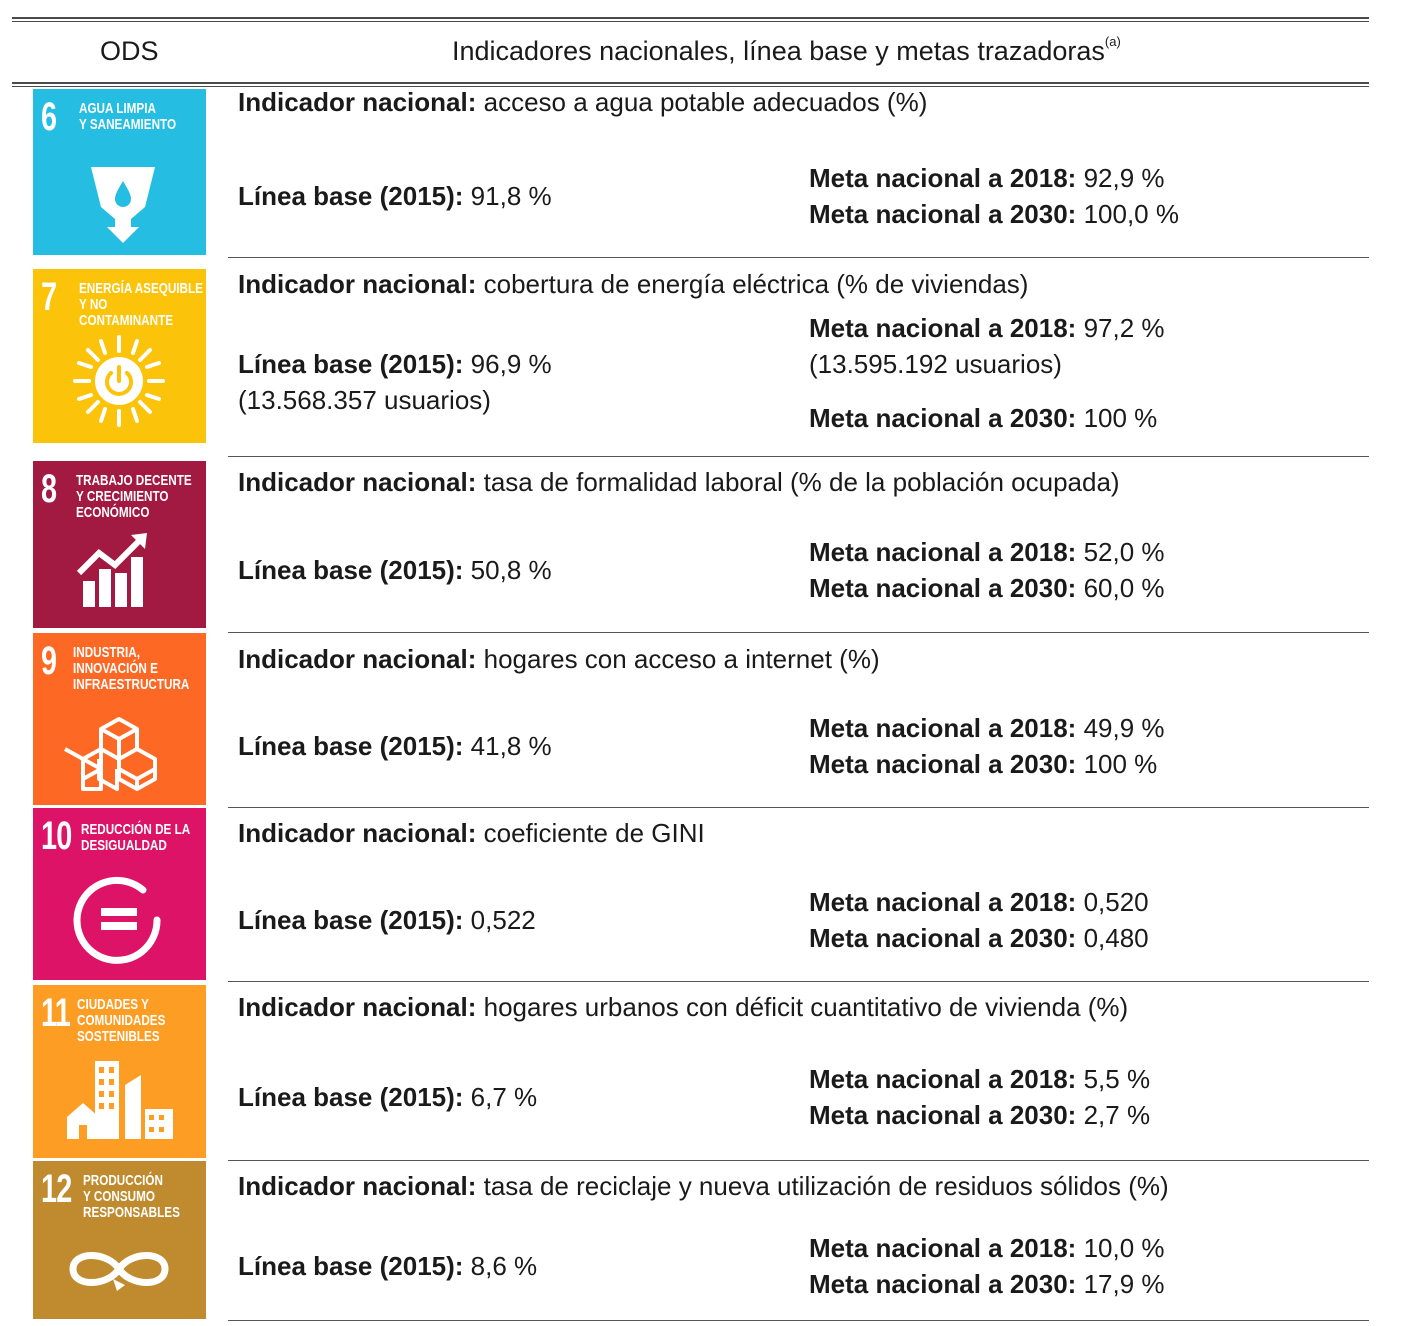  I want to click on goal-name: Ciudades y comunidades sostenibles, so click(121, 1020).